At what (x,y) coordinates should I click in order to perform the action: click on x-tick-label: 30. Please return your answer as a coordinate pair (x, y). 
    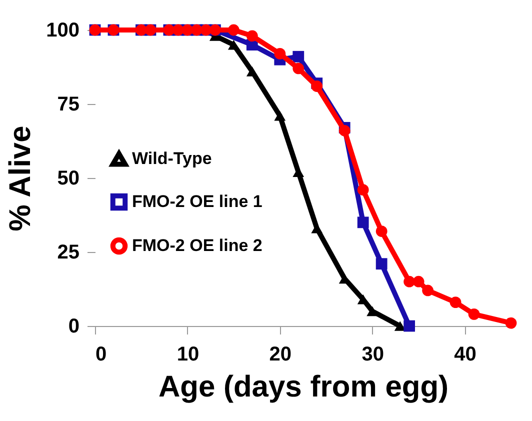
    Looking at the image, I should click on (373, 355).